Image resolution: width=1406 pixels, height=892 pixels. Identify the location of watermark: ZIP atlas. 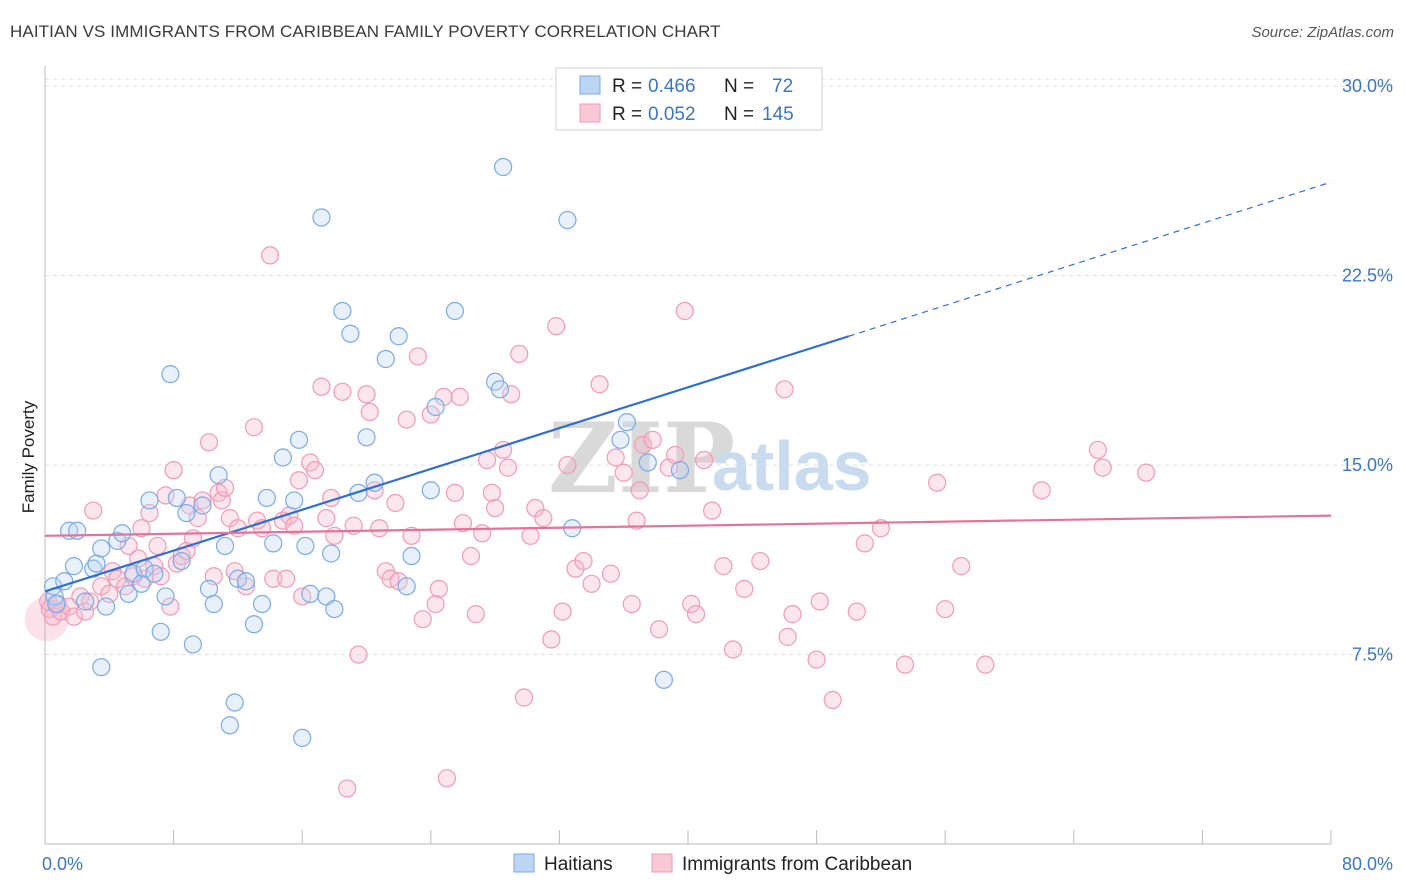
(710, 458).